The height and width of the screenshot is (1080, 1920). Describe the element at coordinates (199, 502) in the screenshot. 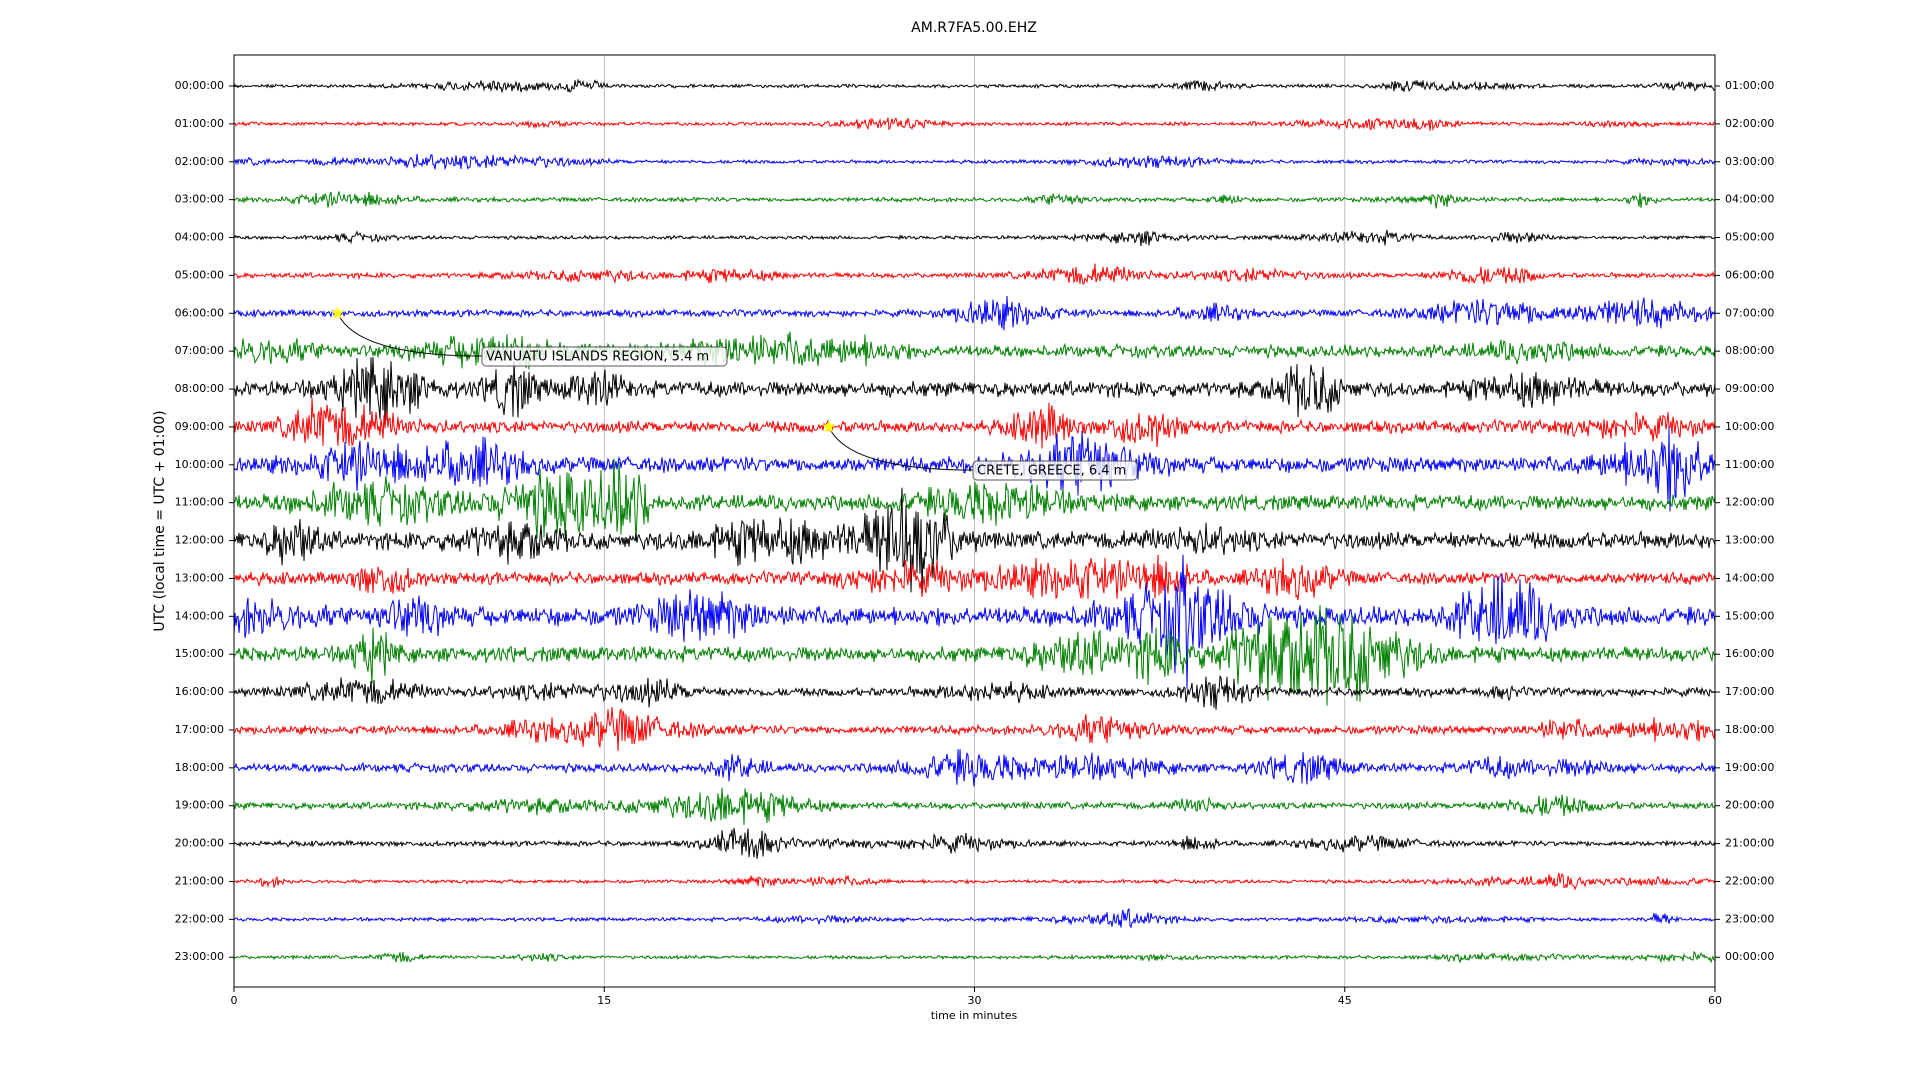

I see `y-tick-label: 11:00:00` at that location.